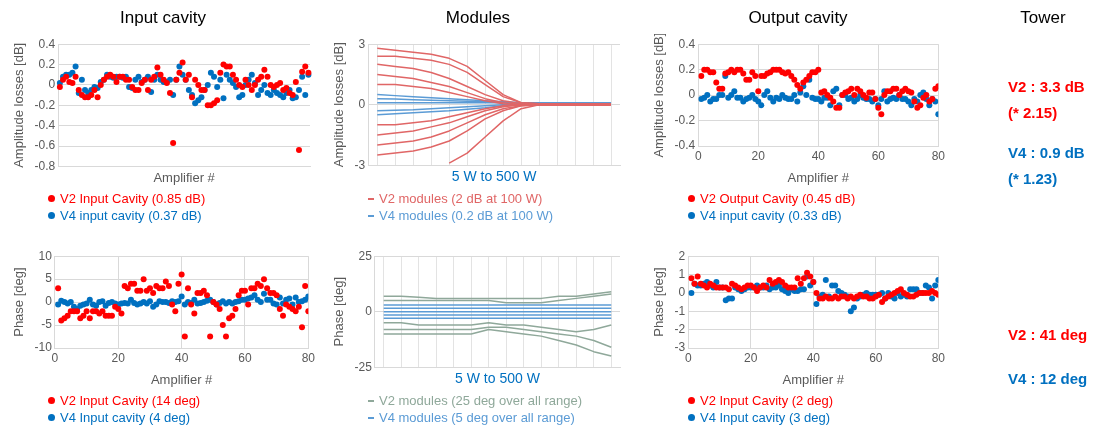 The image size is (1119, 436). Describe the element at coordinates (680, 310) in the screenshot. I see `y-tick-label: -1` at that location.